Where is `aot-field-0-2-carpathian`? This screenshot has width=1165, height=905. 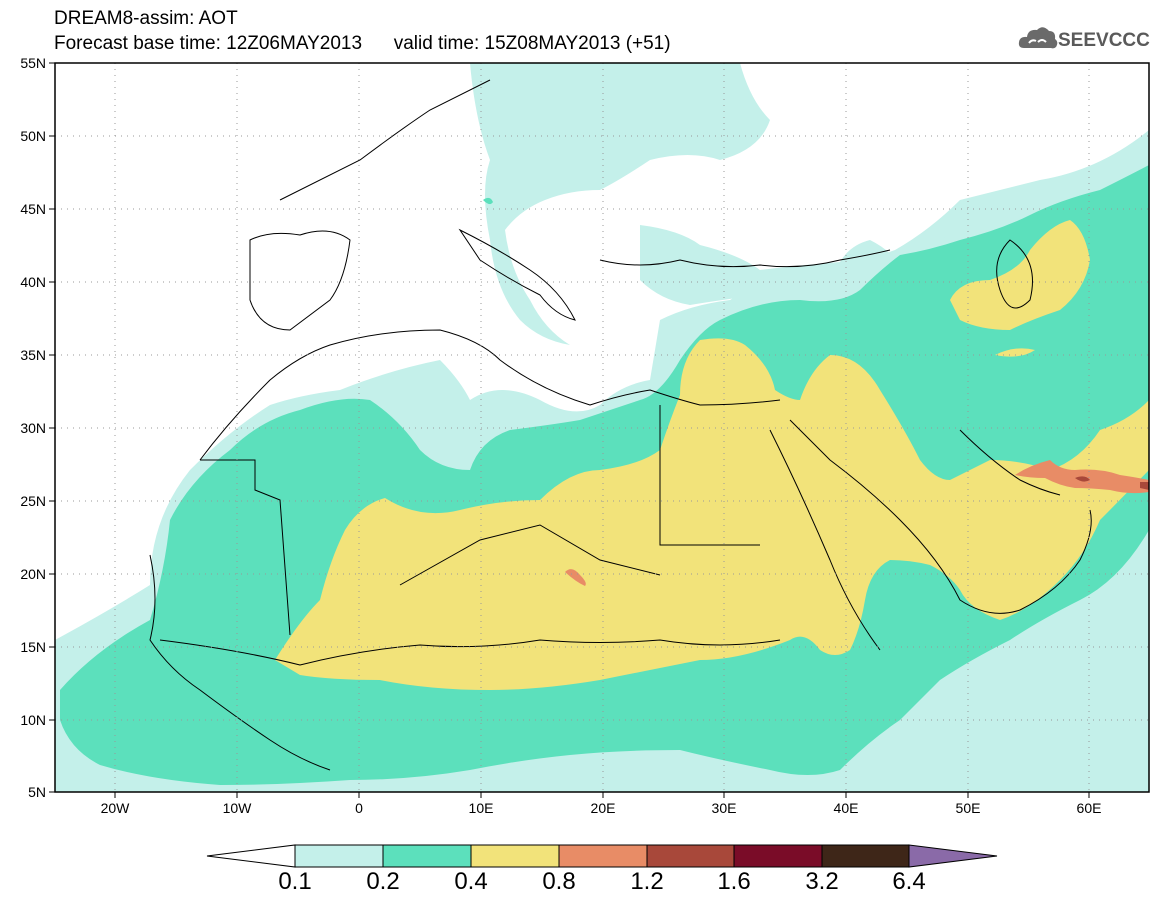 aot-field-0-2-carpathian is located at coordinates (488, 201).